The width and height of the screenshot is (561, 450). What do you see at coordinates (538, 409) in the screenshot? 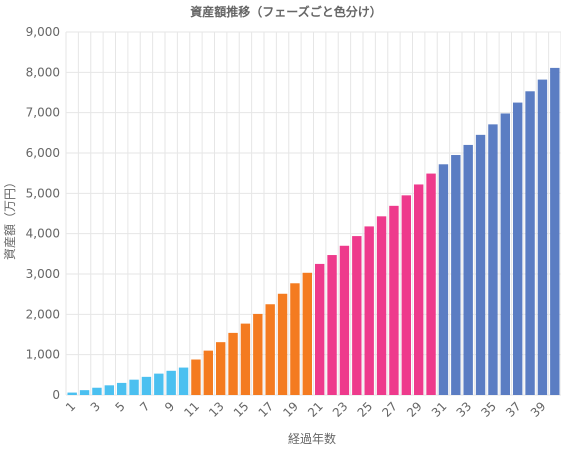
I see `x-tick-label: 39` at bounding box center [538, 409].